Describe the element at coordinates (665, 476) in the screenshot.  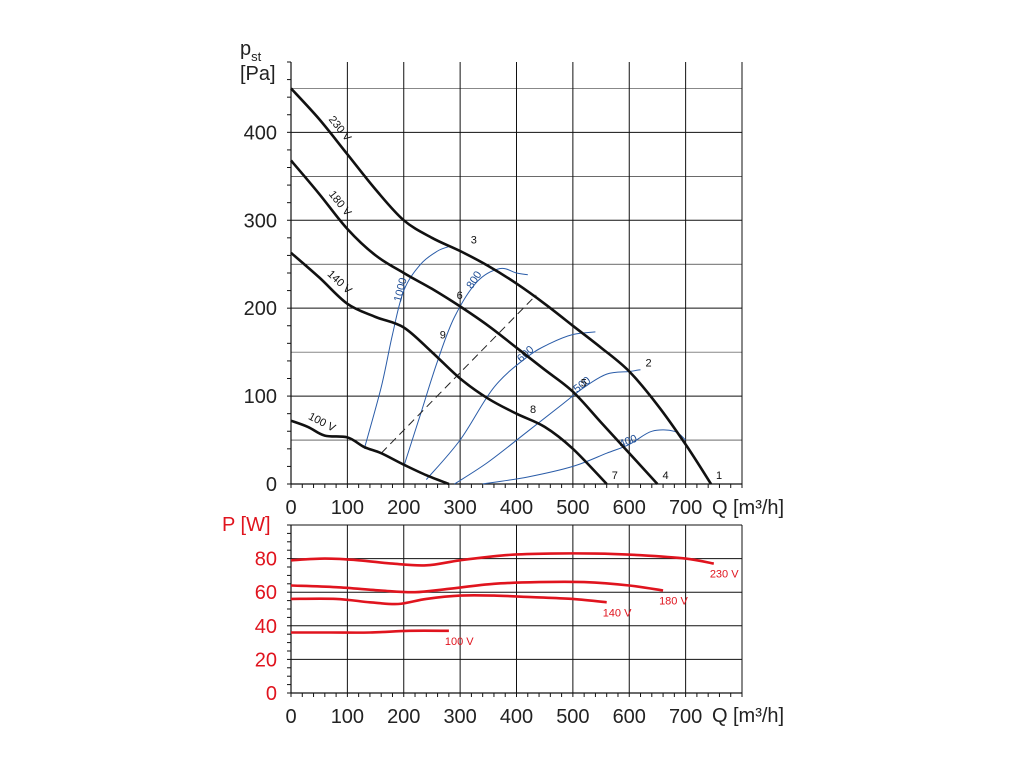
I see `operating-point-label: 4` at that location.